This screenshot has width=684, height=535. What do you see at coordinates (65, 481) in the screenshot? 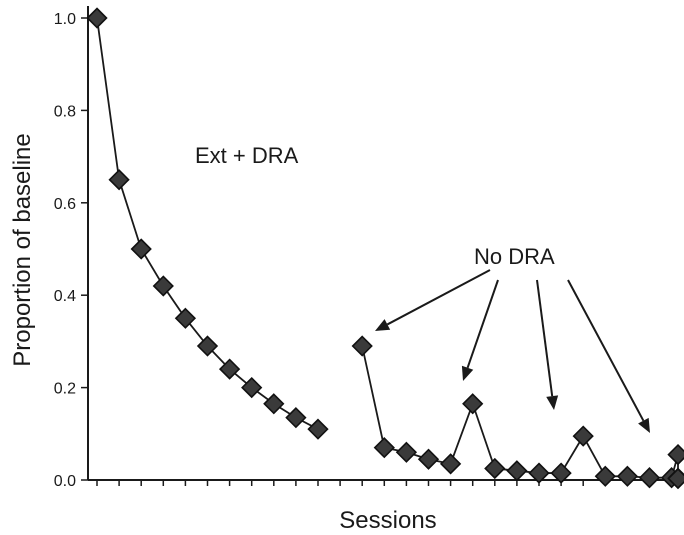
I see `y-tick-label: 0.0` at bounding box center [65, 481].